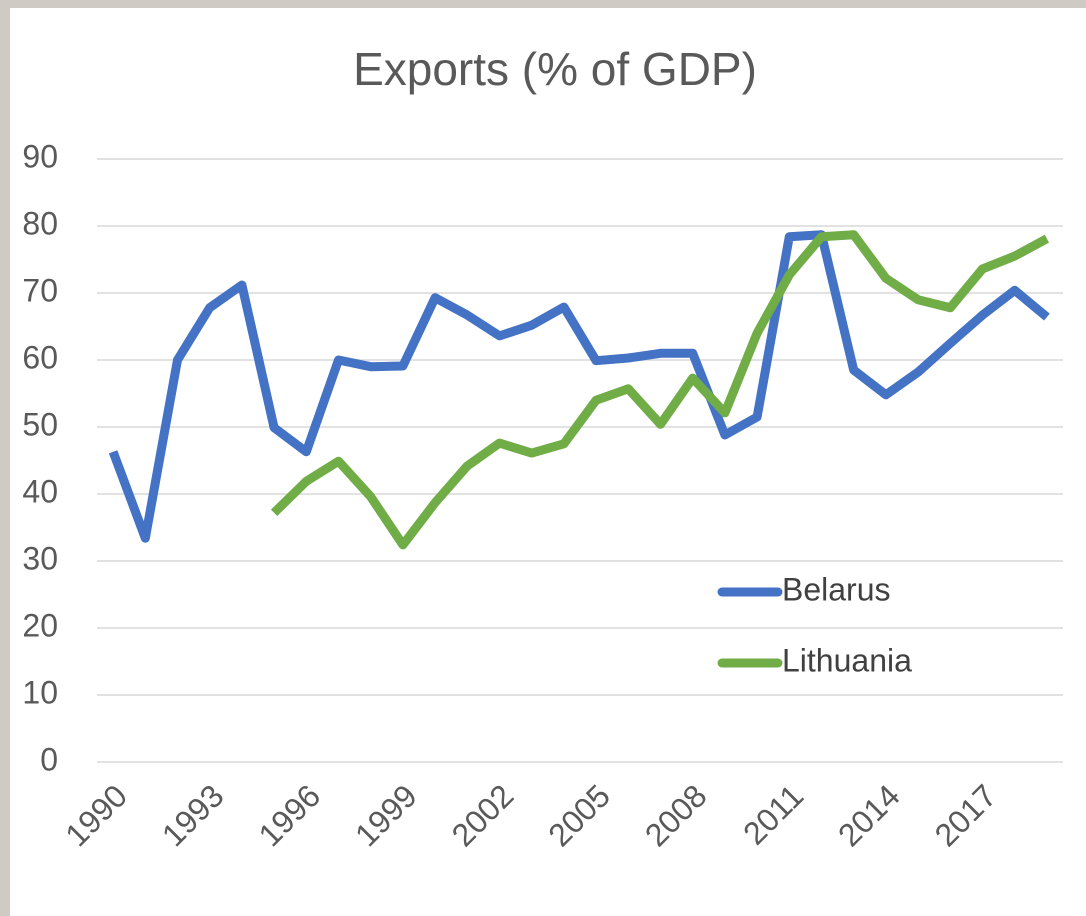 The image size is (1086, 916). Describe the element at coordinates (836, 589) in the screenshot. I see `legend-label: Belarus` at that location.